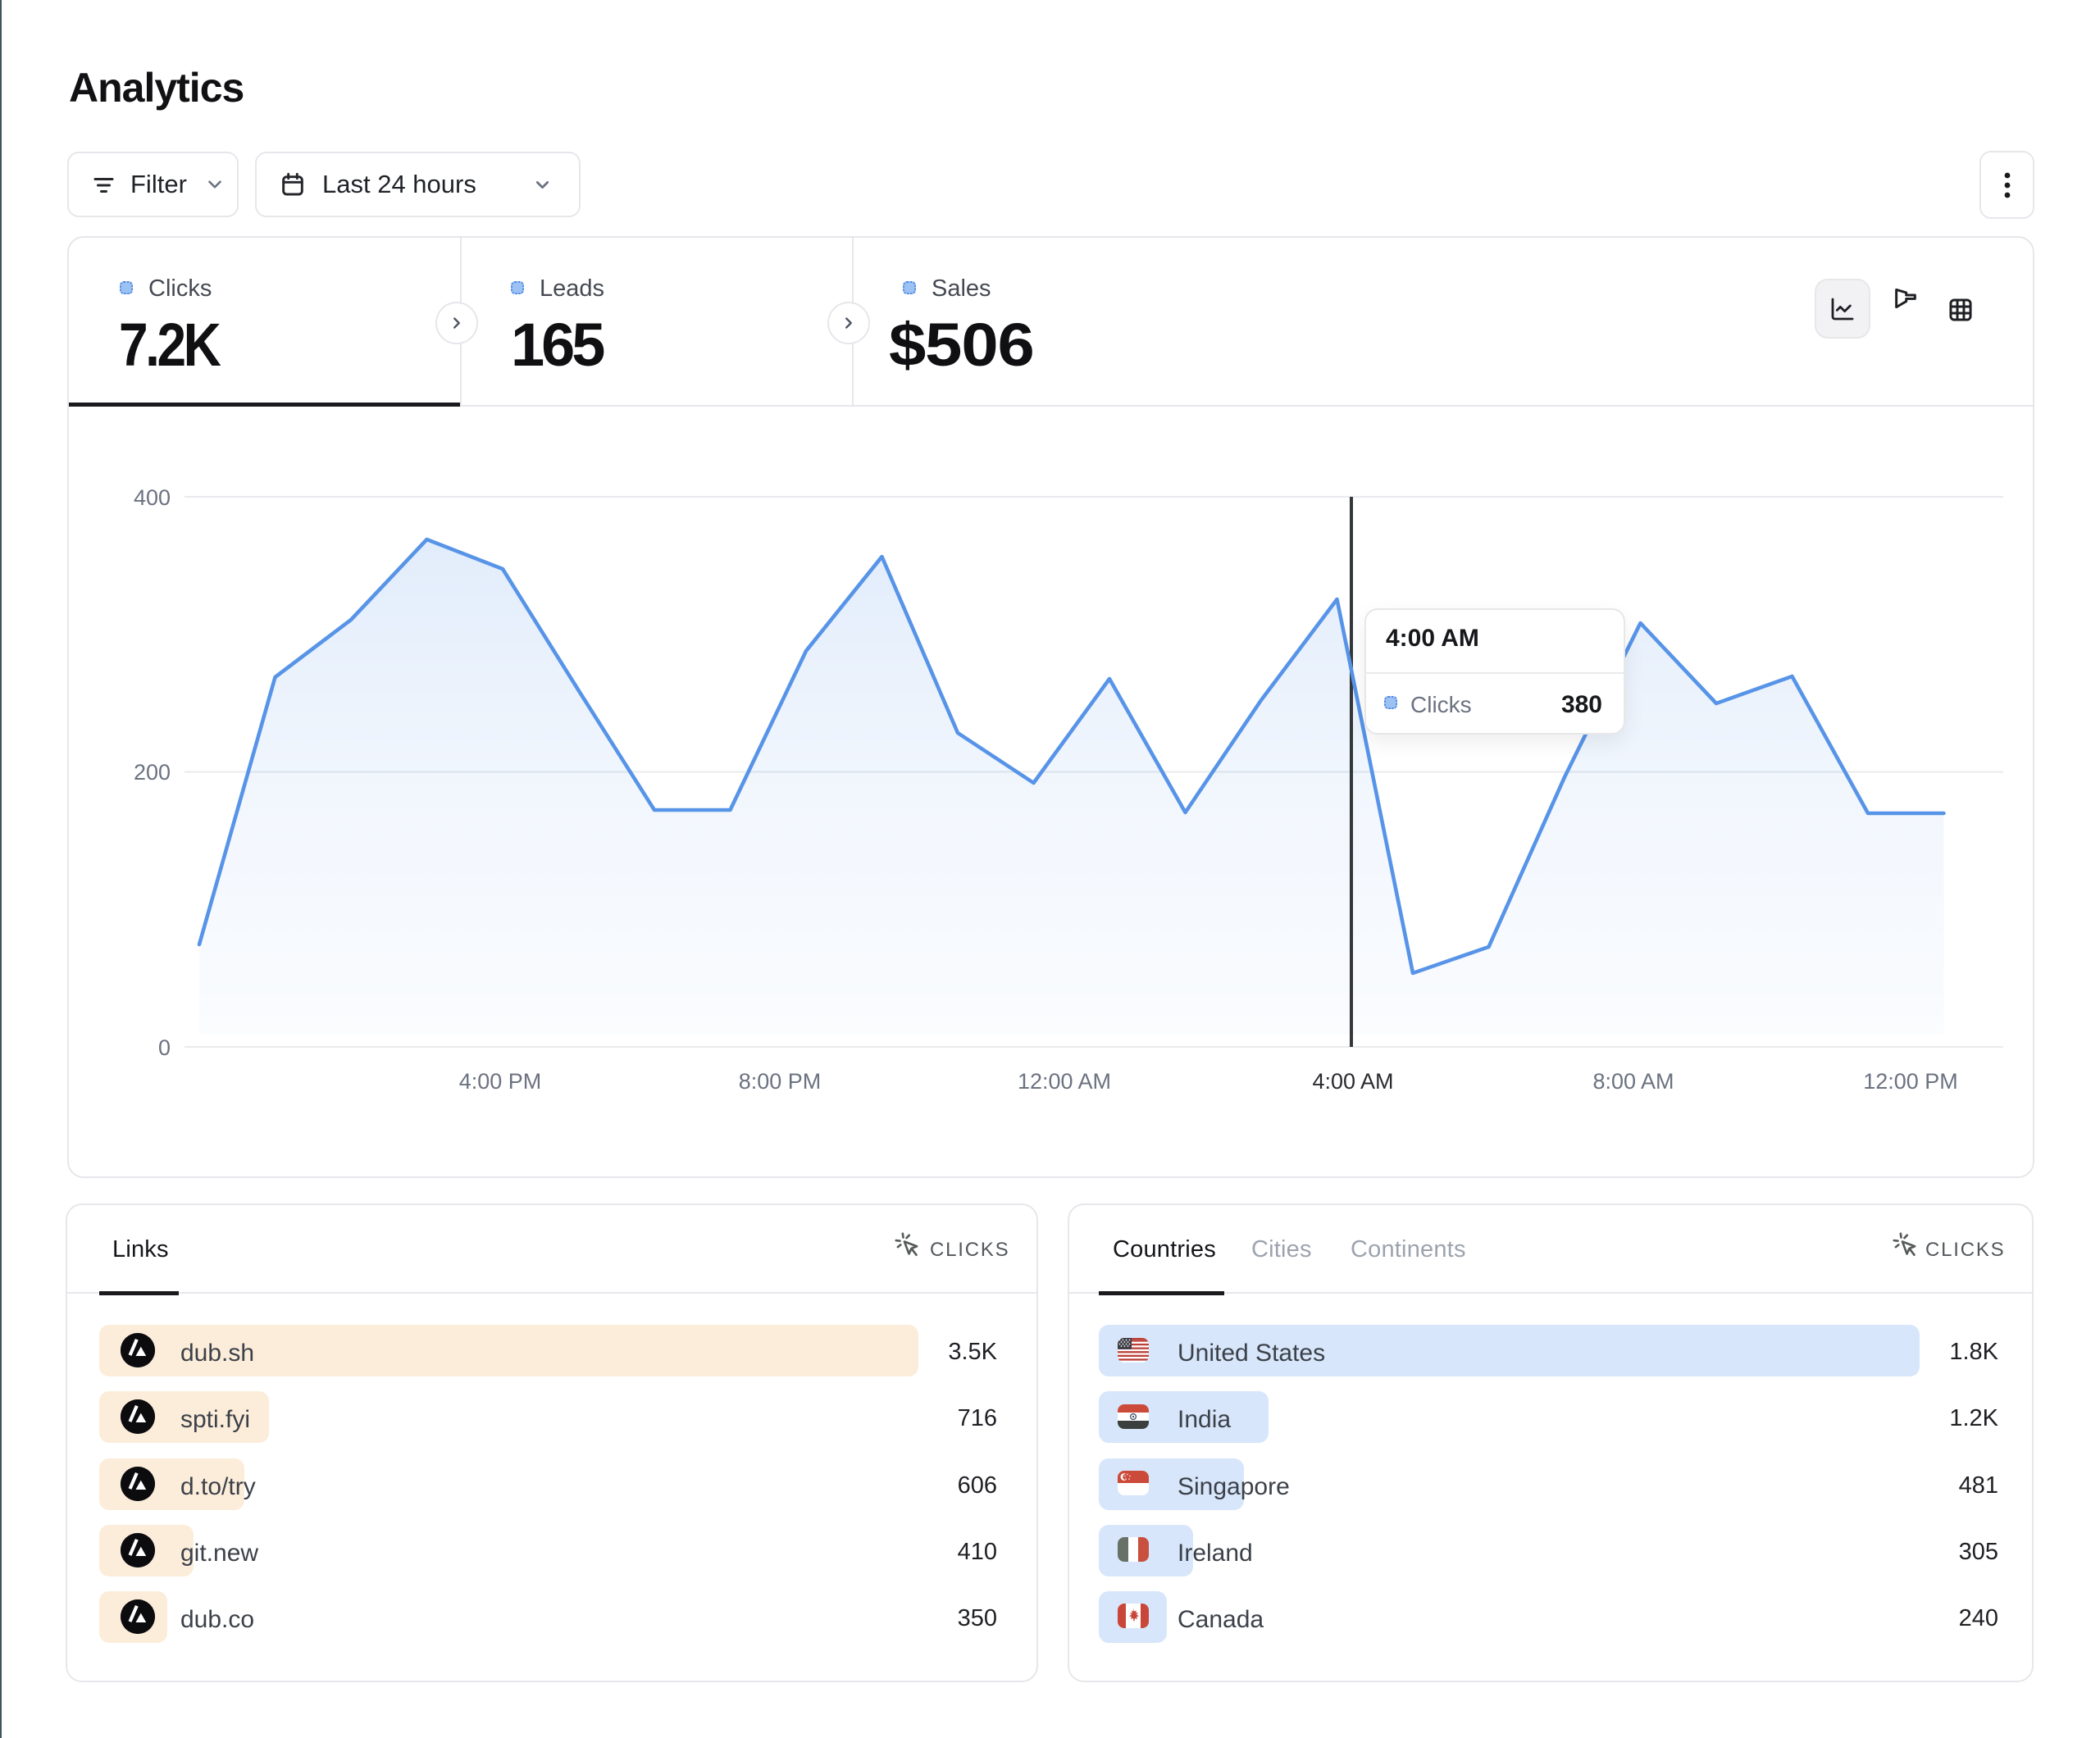  Describe the element at coordinates (164, 1047) in the screenshot. I see `svg-text: 0` at that location.